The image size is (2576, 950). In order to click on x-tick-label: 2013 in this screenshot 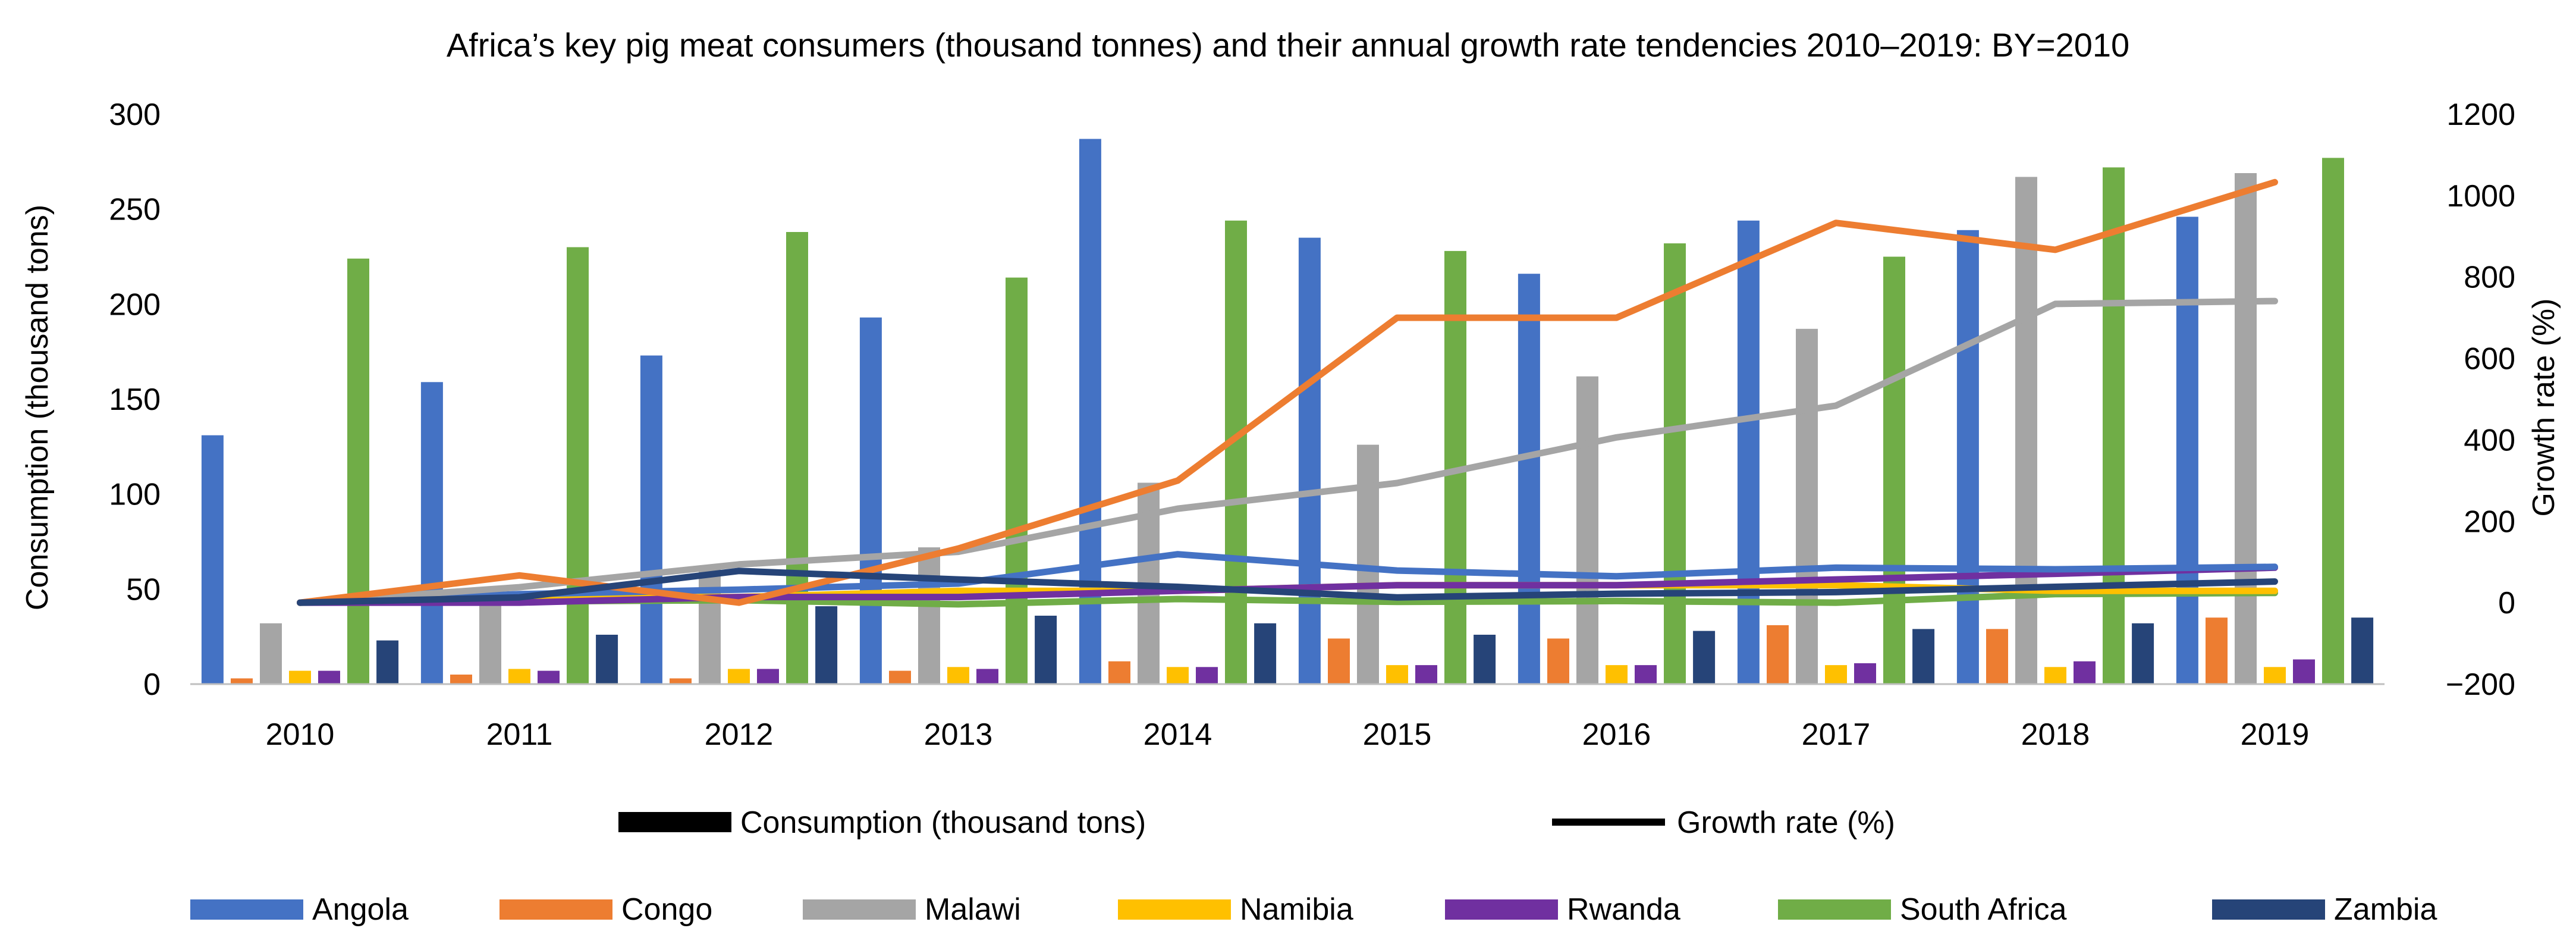, I will do `click(958, 734)`.